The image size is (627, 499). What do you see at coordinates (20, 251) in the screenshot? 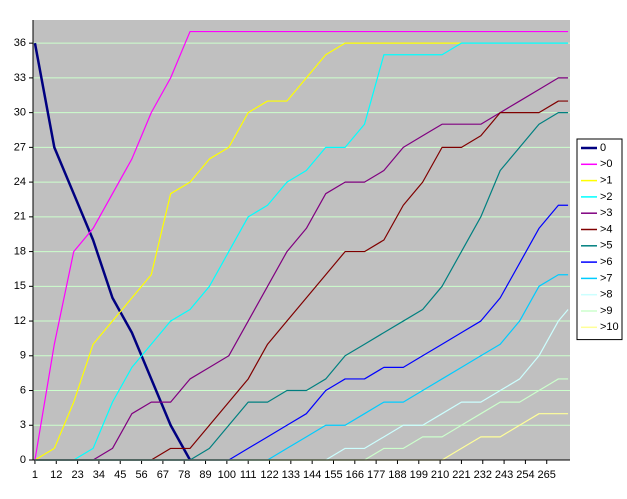
I see `y-tick-label: 18` at bounding box center [20, 251].